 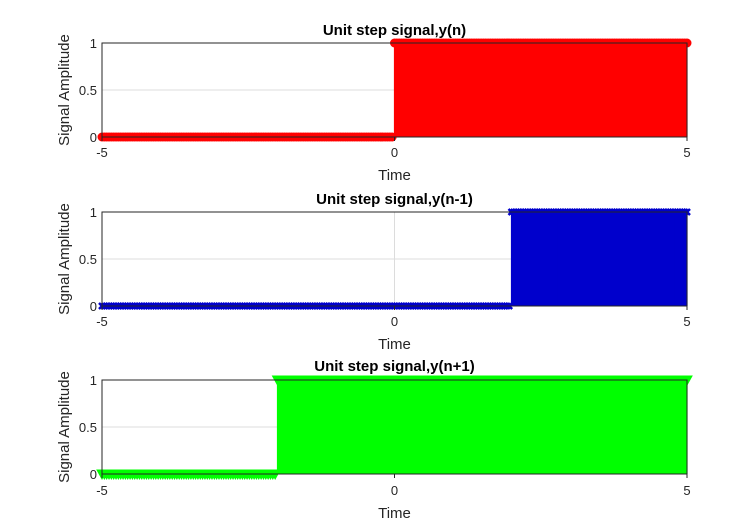 I want to click on plot-title: Unit step signal,y(n+1), so click(x=394, y=366).